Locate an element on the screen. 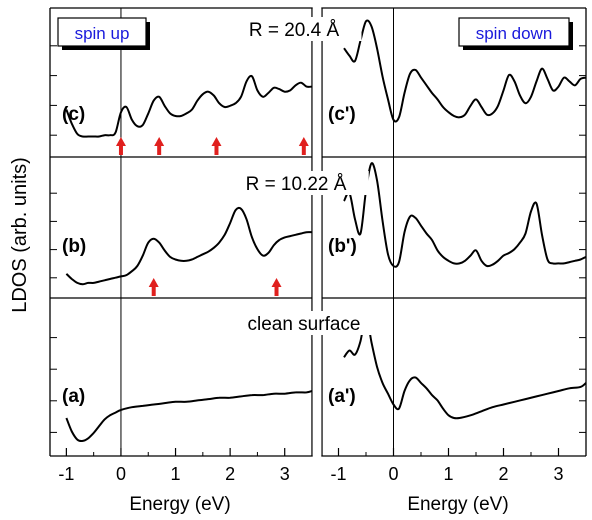 This screenshot has width=592, height=520. panel-label-2: (b) is located at coordinates (74, 246).